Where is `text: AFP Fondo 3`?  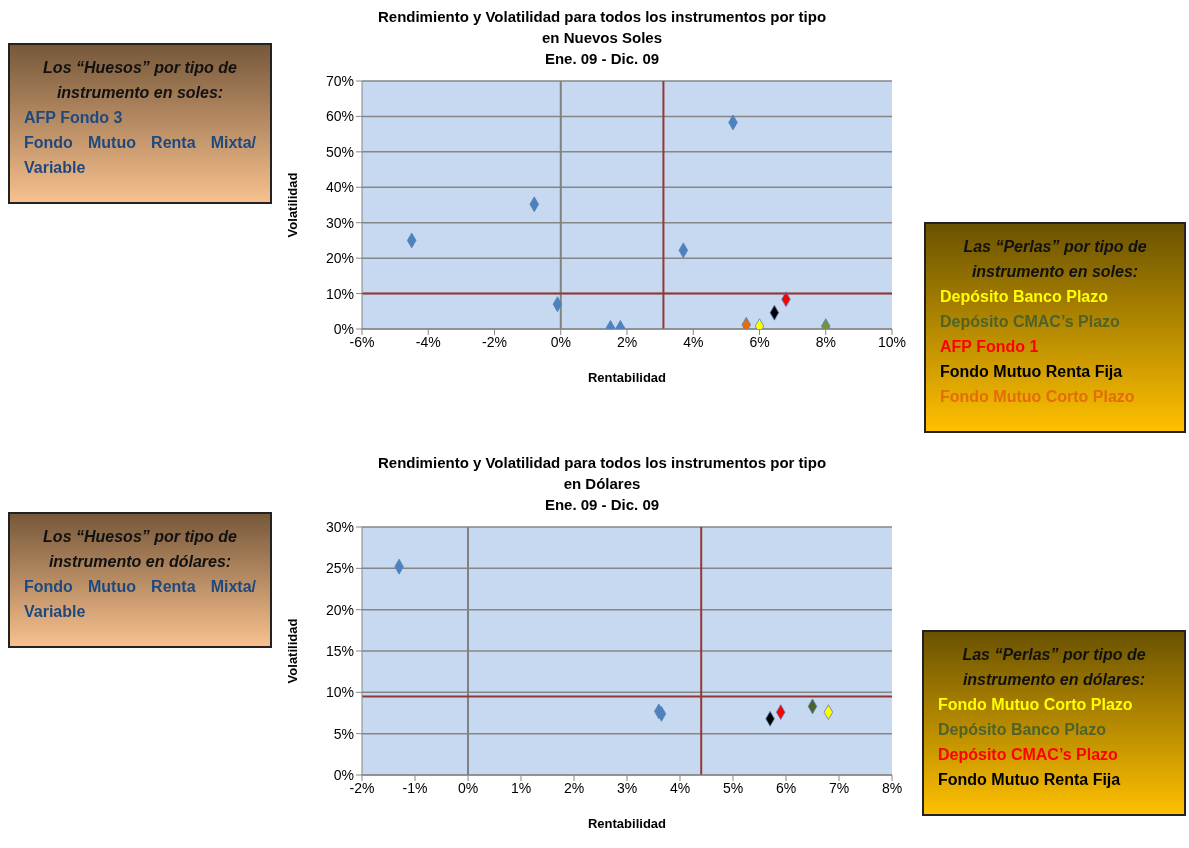
text: AFP Fondo 3 is located at coordinates (74, 118).